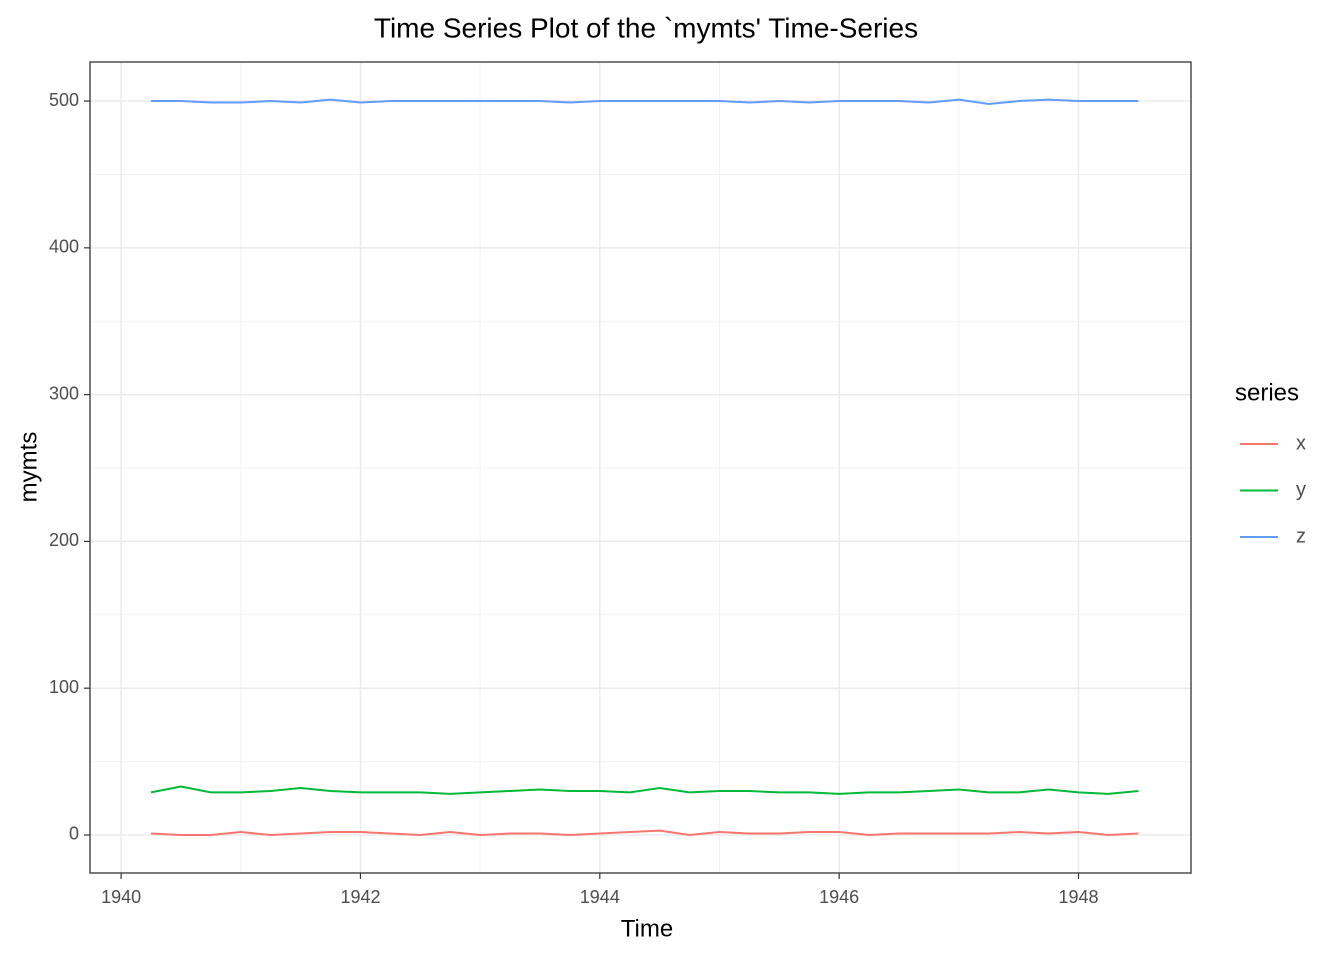 Image resolution: width=1344 pixels, height=960 pixels. I want to click on y-tick-label: 200, so click(64, 540).